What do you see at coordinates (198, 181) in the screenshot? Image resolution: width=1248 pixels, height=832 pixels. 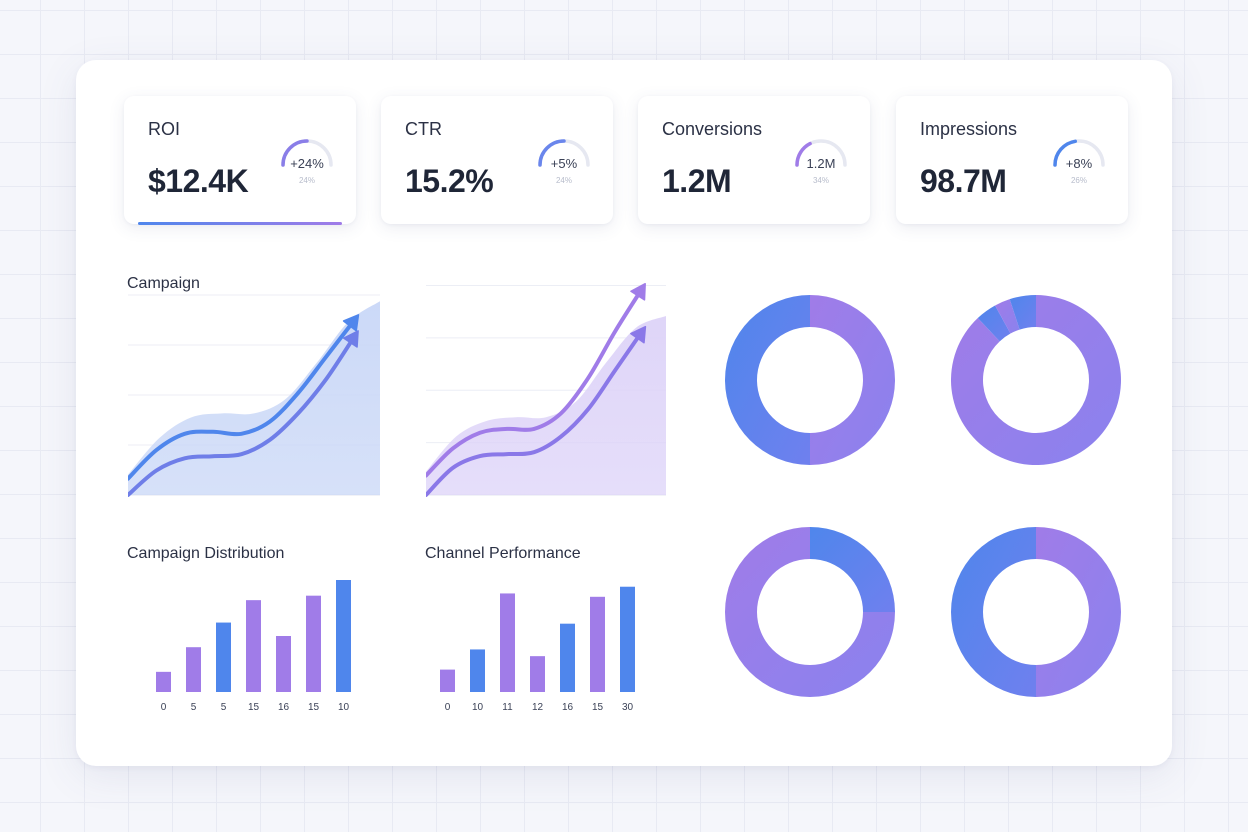 I see `kpi-value: $12.4K` at bounding box center [198, 181].